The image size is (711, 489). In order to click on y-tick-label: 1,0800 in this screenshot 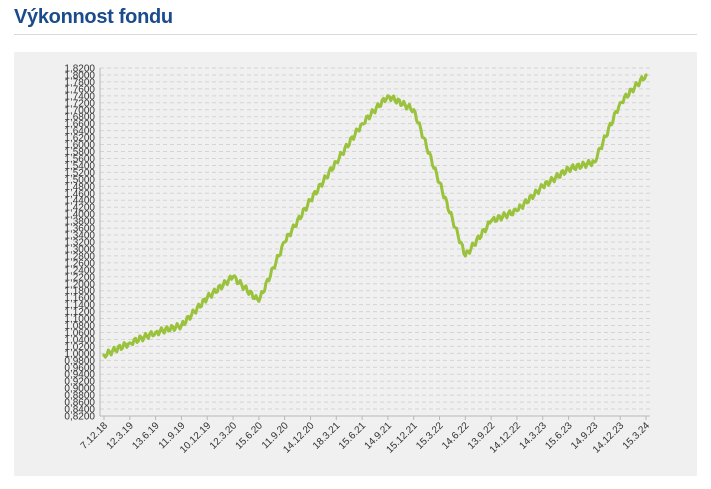, I will do `click(79, 326)`.